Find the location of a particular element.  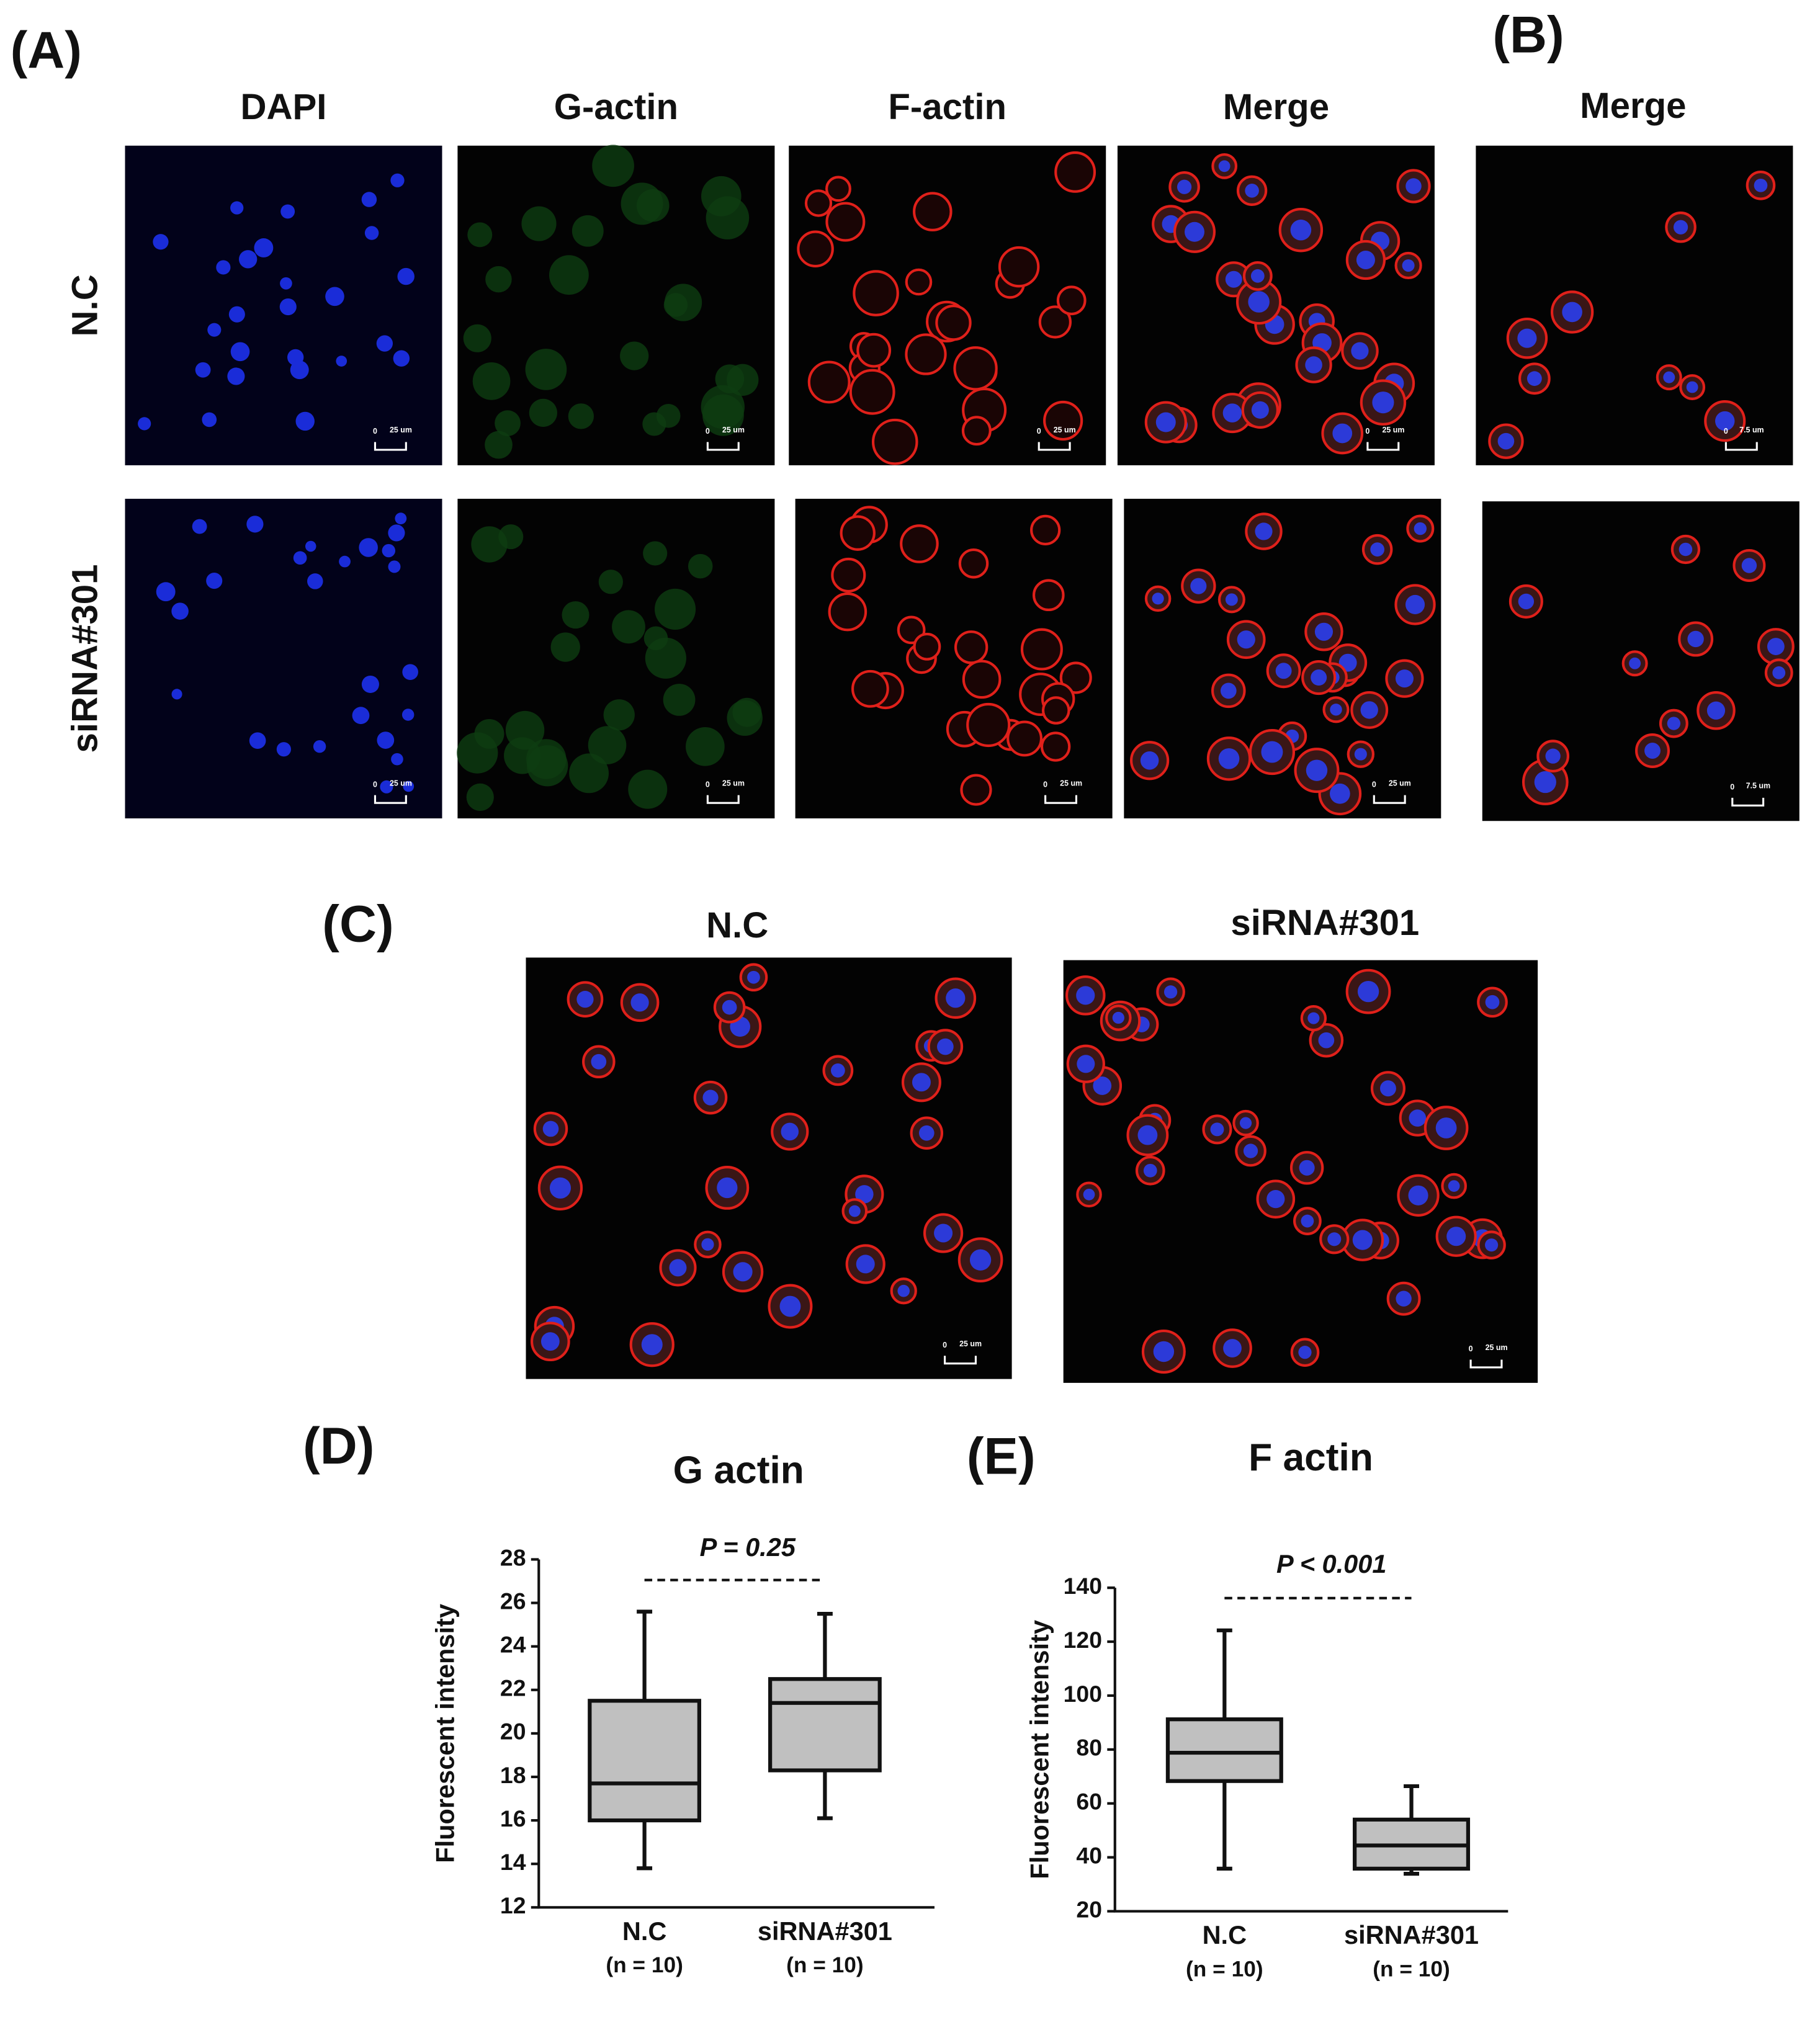

micrograph is located at coordinates (769, 1168).